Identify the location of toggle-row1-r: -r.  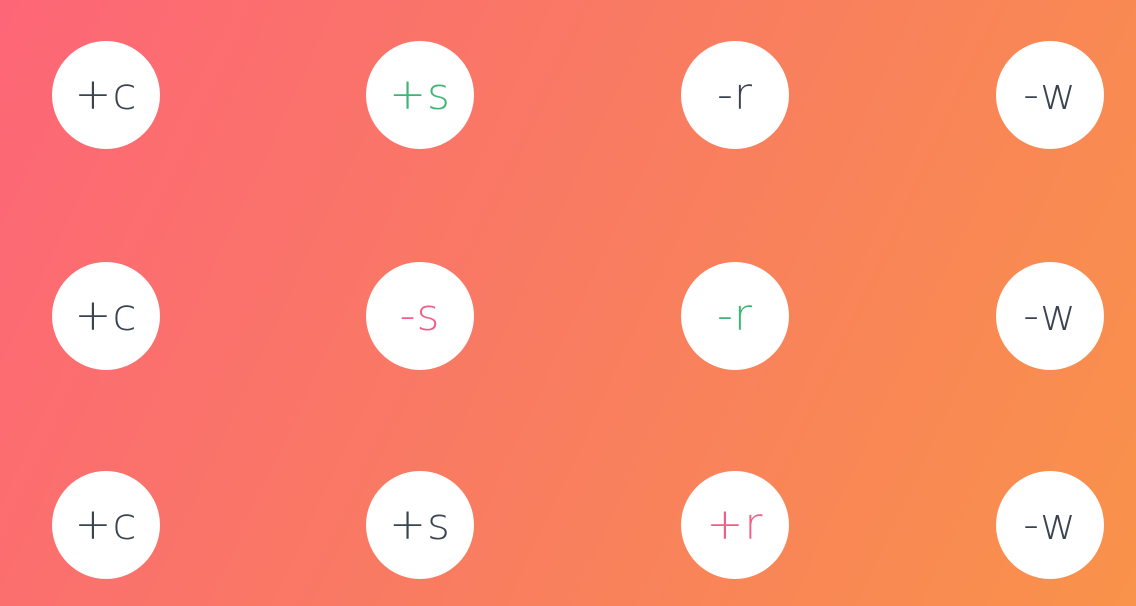
(735, 95).